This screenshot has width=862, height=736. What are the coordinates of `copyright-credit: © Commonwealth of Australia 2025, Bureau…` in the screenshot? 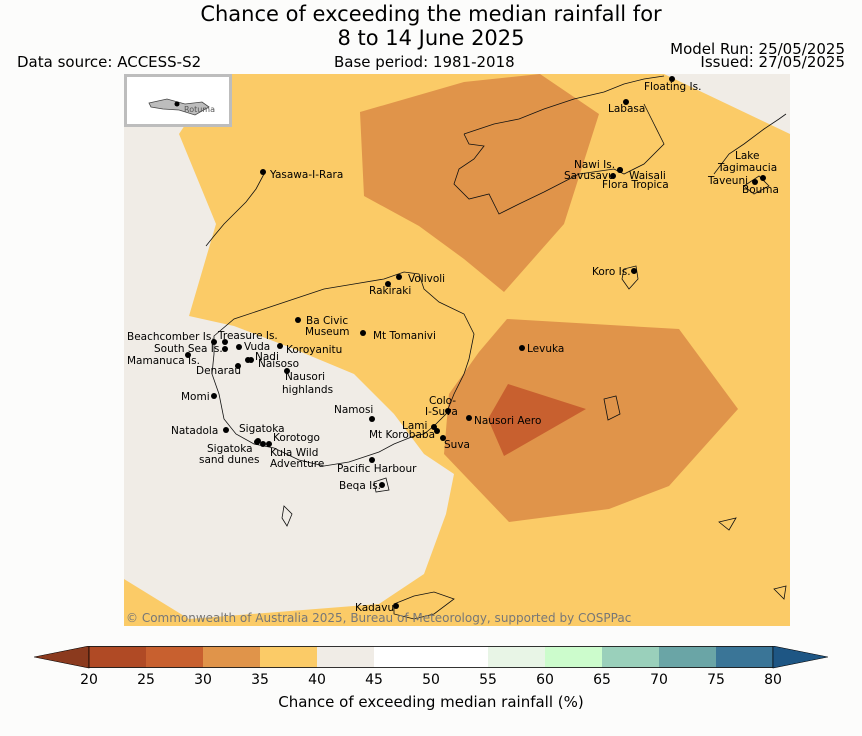 It's located at (379, 618).